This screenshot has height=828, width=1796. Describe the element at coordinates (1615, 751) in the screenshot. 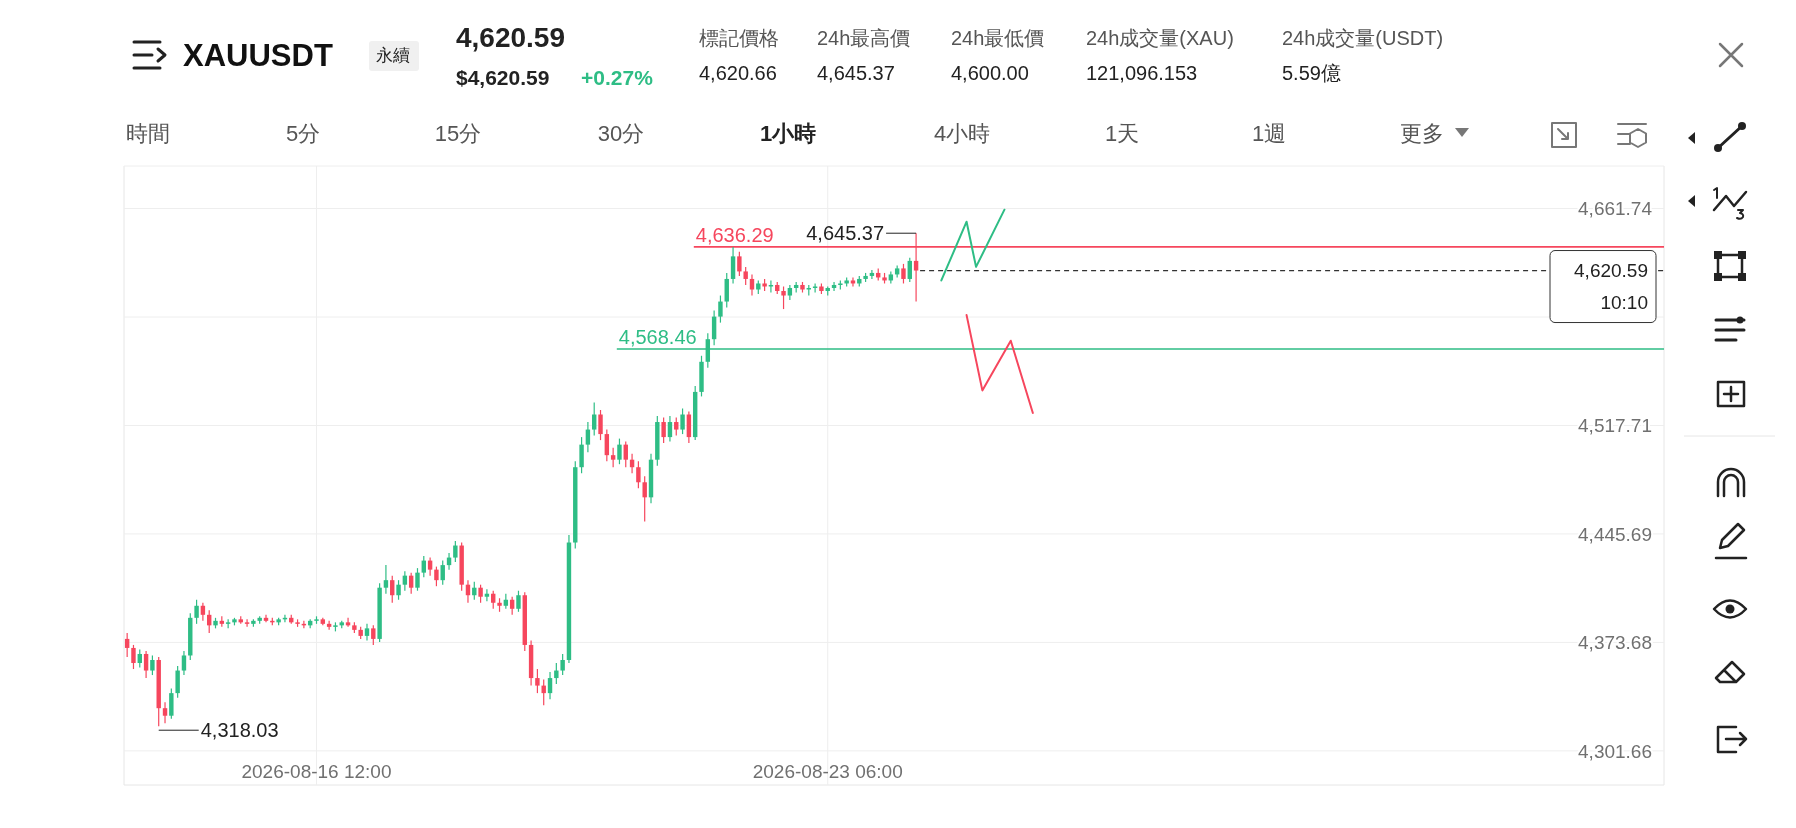

I see `y-tick-label: 4,301.66` at that location.